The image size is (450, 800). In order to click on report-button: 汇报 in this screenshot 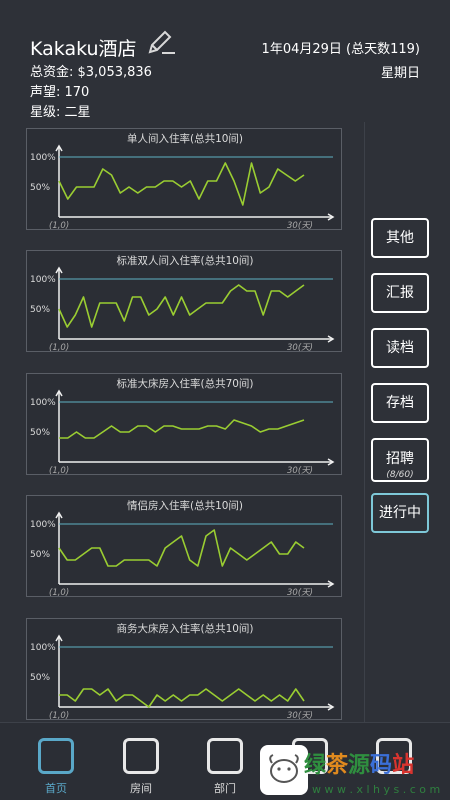, I will do `click(400, 293)`.